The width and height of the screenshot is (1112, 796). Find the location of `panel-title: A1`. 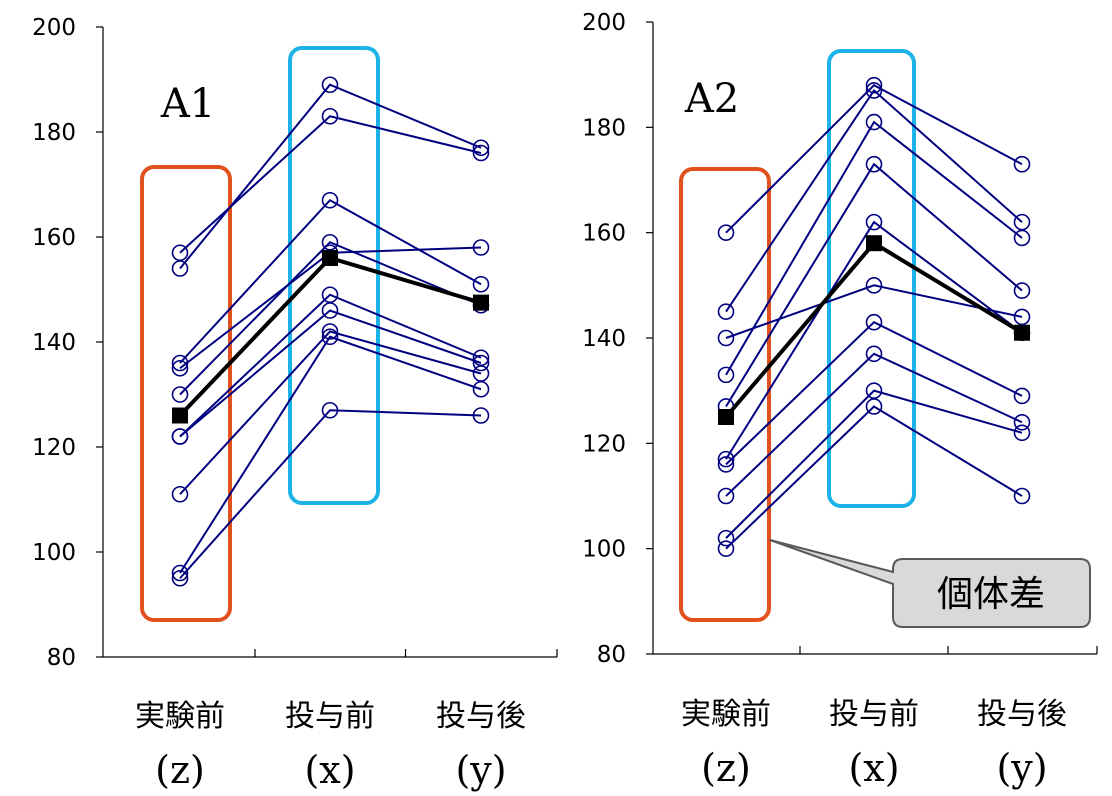

panel-title: A1 is located at coordinates (187, 104).